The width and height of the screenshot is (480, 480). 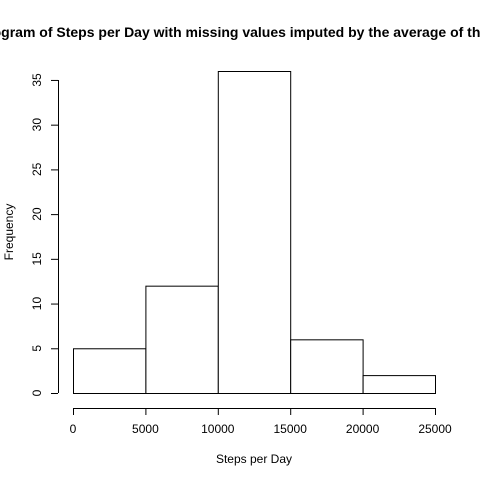 I want to click on y-axis-label: Frequency, so click(x=9, y=232).